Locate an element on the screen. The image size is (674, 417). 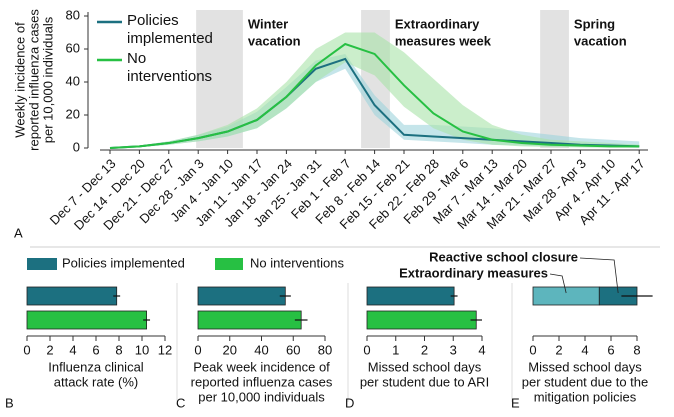
region-label: Spring is located at coordinates (594, 23).